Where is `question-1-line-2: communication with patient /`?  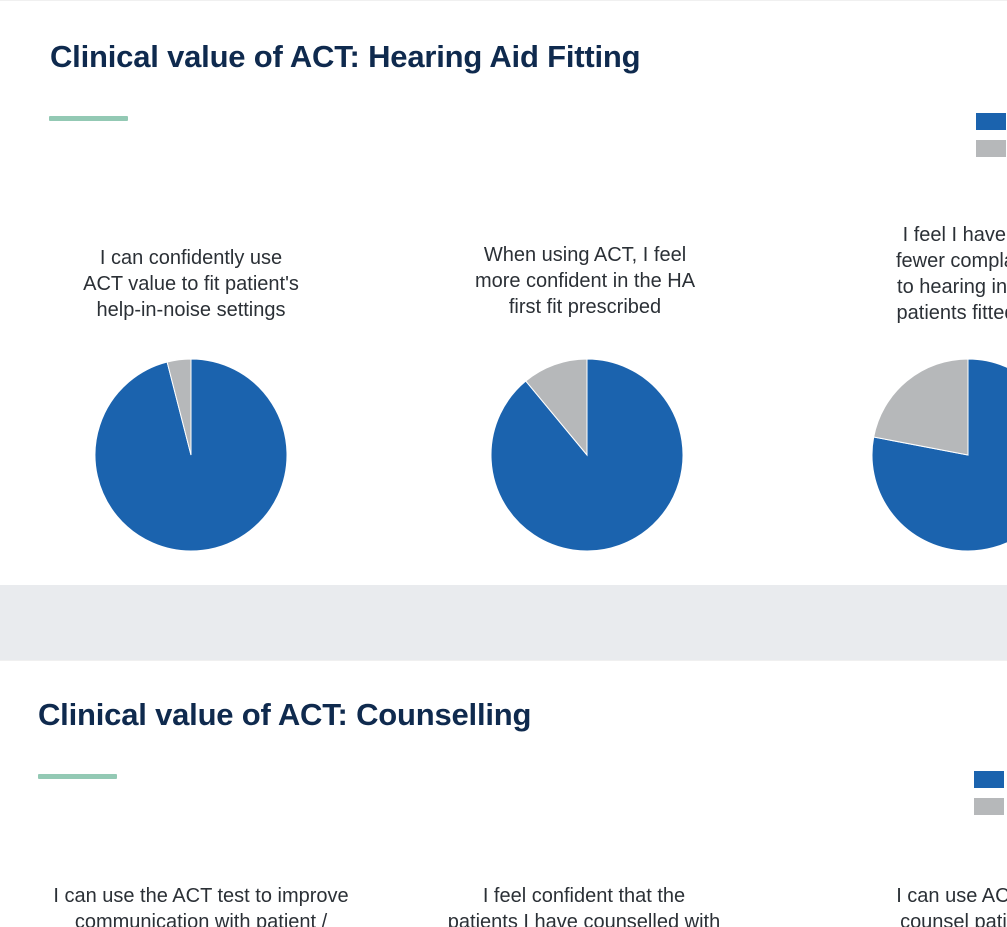
question-1-line-2: communication with patient / is located at coordinates (201, 919).